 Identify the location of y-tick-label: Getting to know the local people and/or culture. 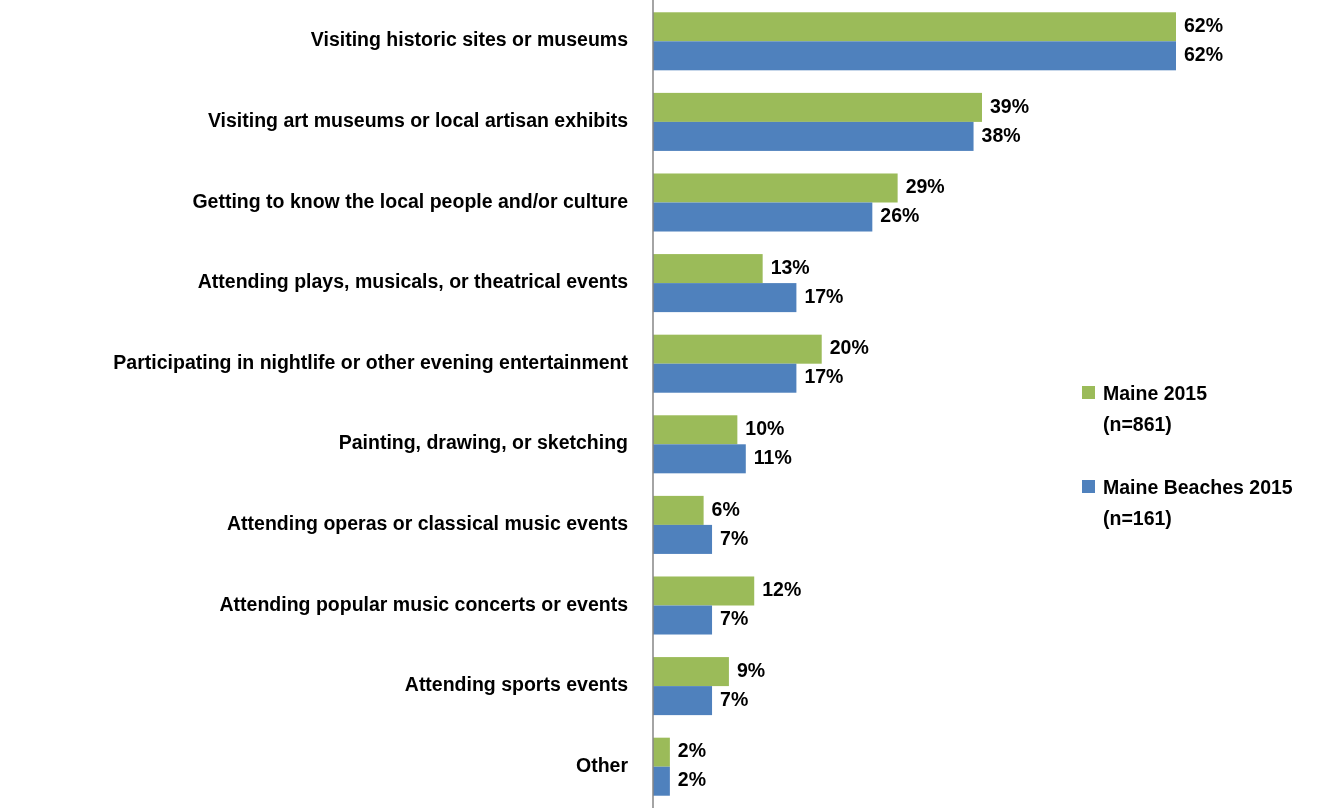
(410, 200).